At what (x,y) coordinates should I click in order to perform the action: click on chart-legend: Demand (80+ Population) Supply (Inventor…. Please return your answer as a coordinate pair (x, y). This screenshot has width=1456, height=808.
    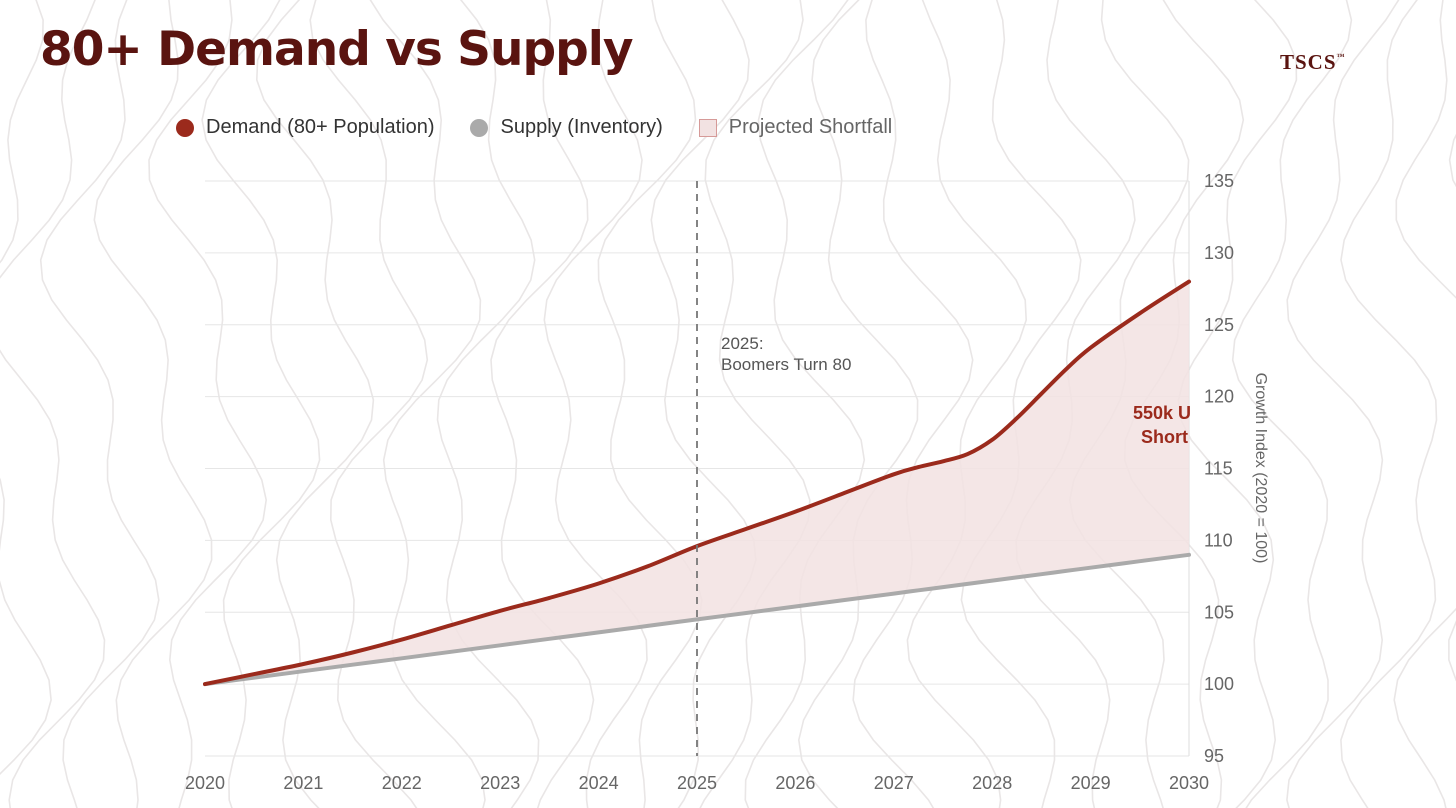
    Looking at the image, I should click on (534, 127).